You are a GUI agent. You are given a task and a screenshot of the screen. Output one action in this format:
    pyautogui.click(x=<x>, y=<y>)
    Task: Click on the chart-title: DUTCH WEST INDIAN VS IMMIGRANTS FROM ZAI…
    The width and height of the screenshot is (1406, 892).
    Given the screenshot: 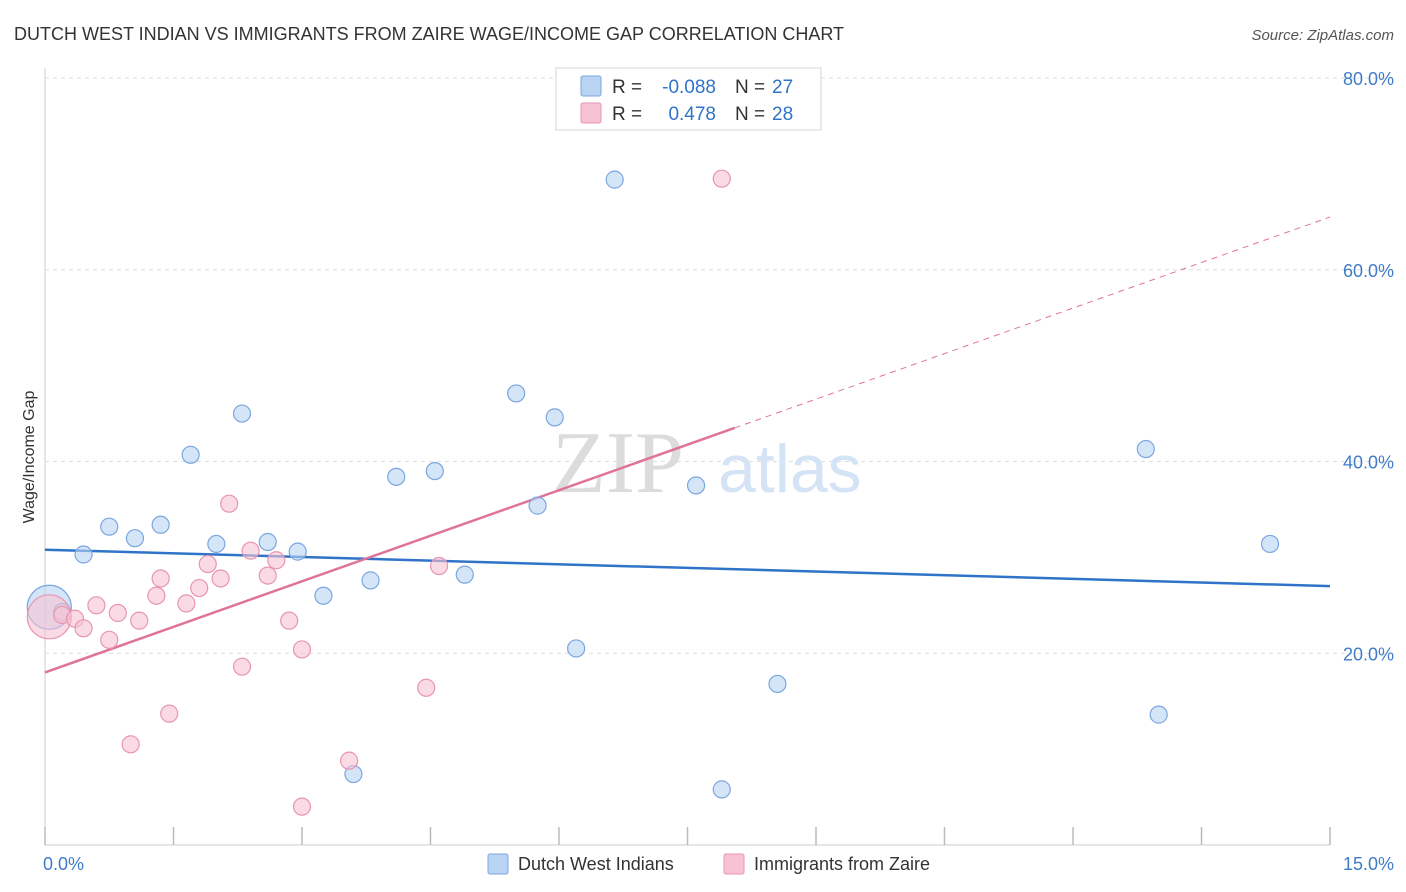 What is the action you would take?
    pyautogui.click(x=429, y=34)
    